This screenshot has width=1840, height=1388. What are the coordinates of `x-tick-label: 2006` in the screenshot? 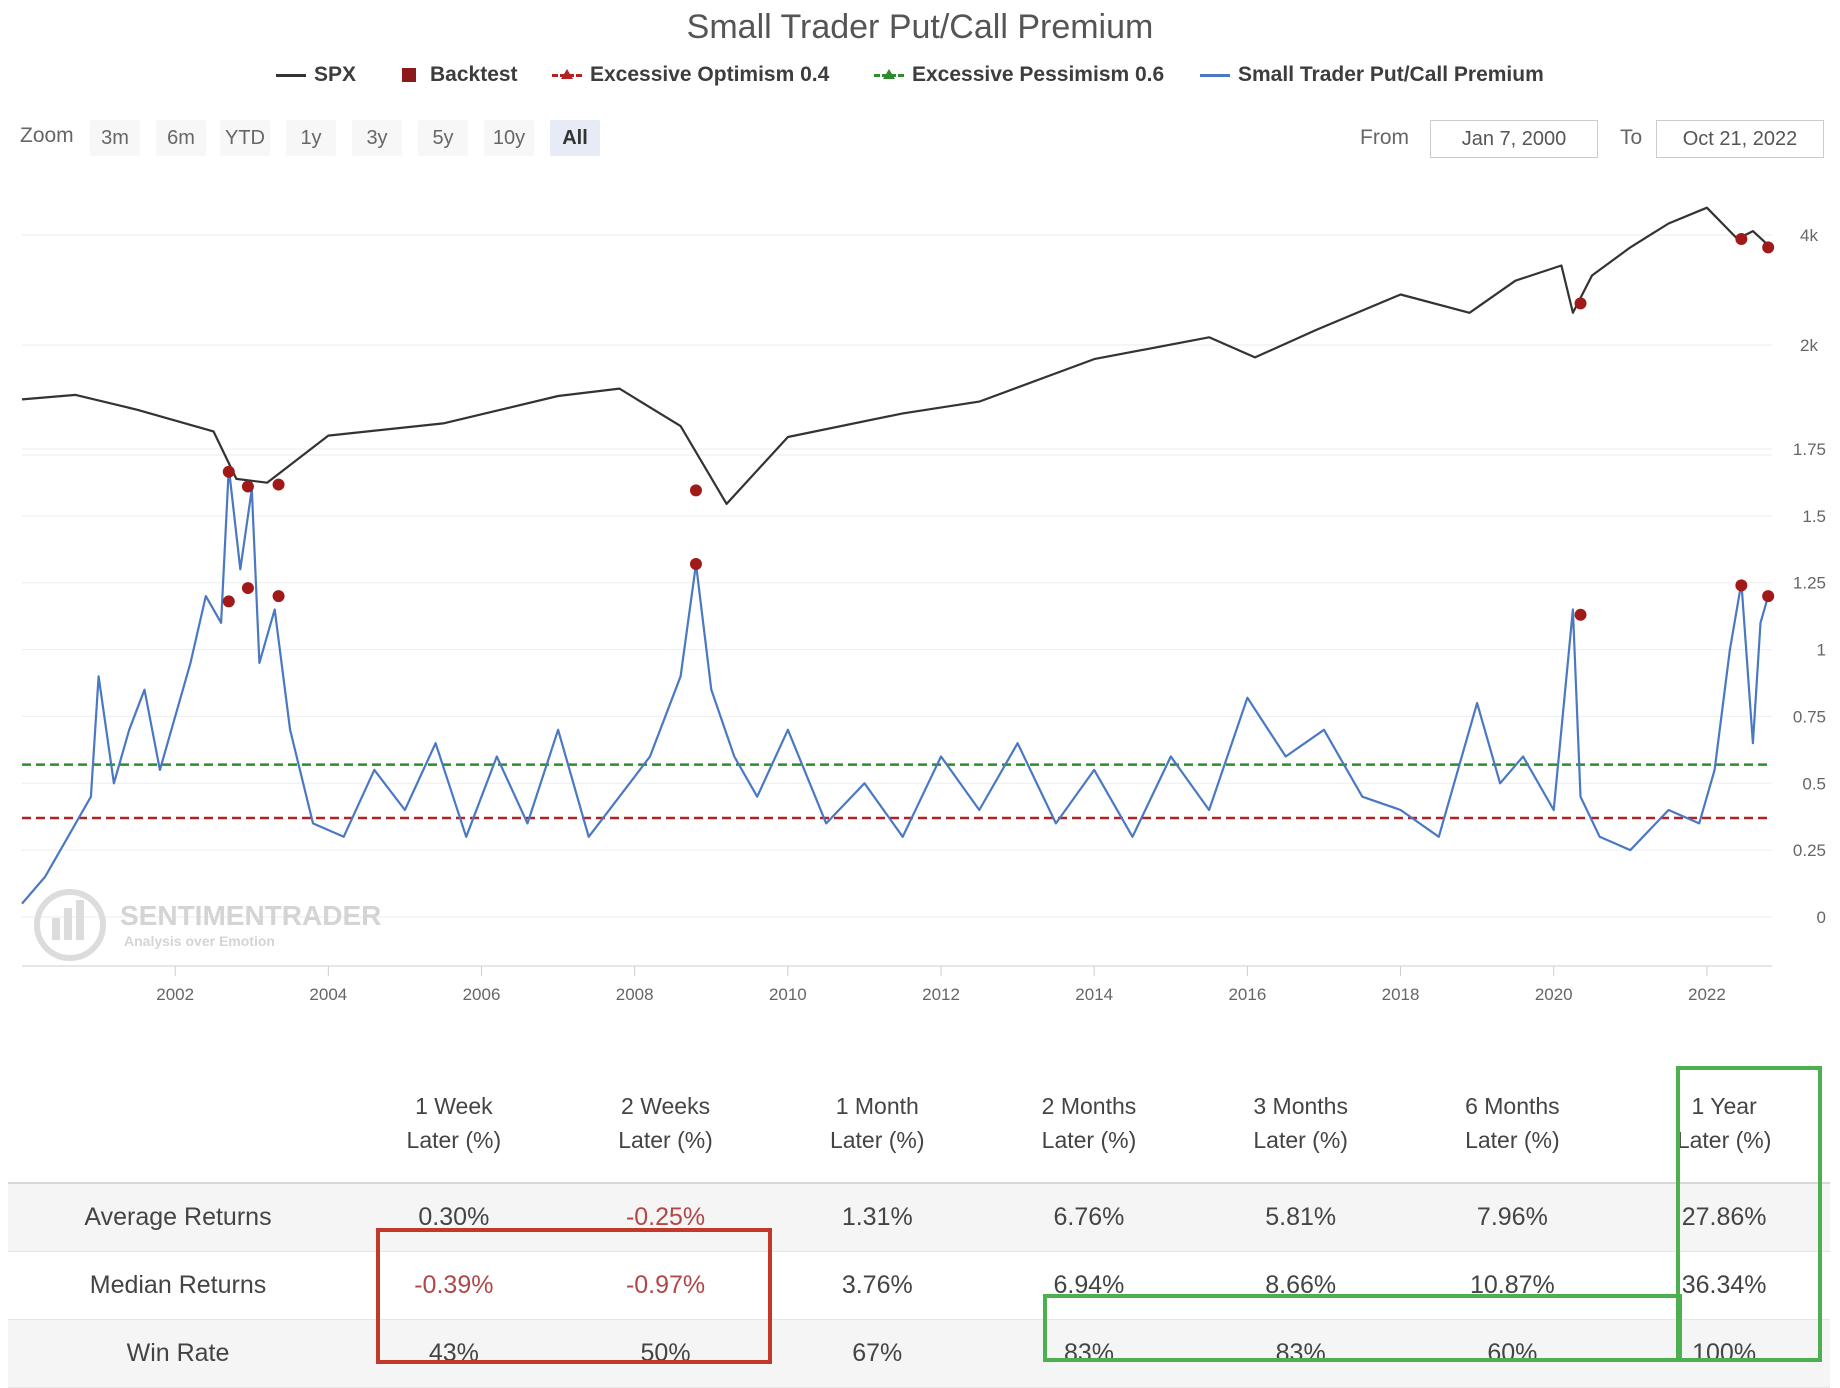 It's located at (482, 994).